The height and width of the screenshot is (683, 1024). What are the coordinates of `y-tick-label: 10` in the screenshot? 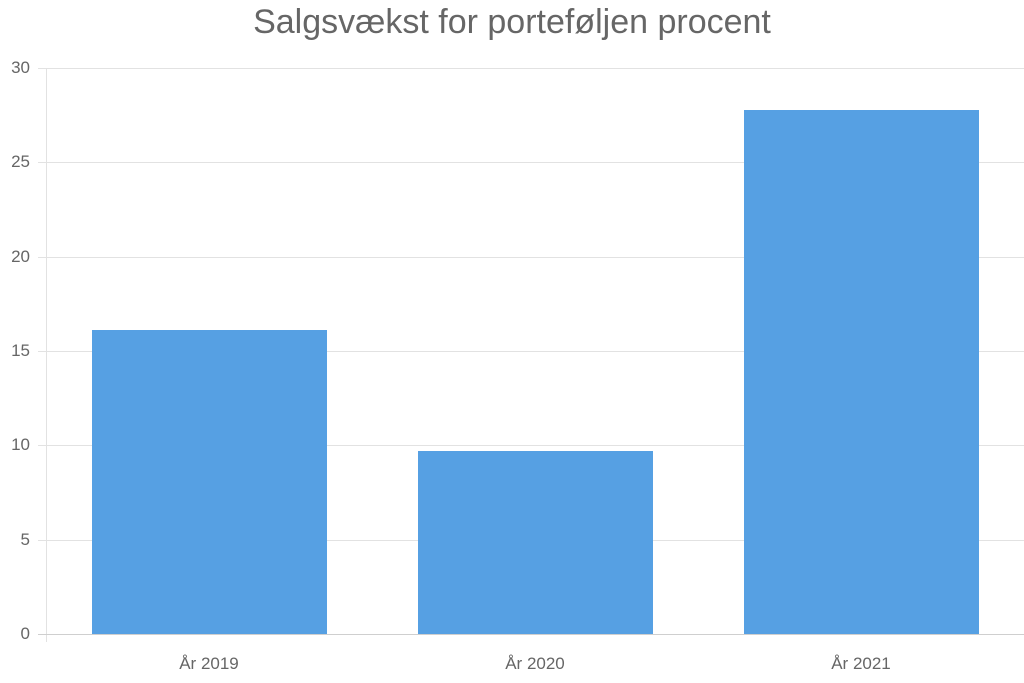 It's located at (20, 444).